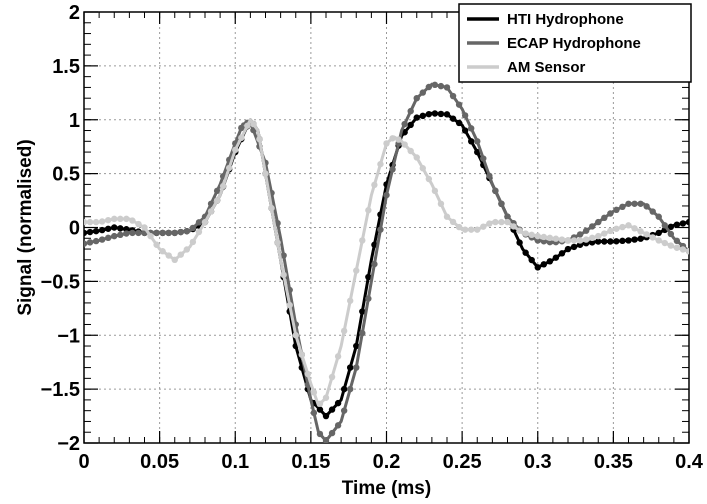  What do you see at coordinates (60, 282) in the screenshot?
I see `y-tick-label: −0.5` at bounding box center [60, 282].